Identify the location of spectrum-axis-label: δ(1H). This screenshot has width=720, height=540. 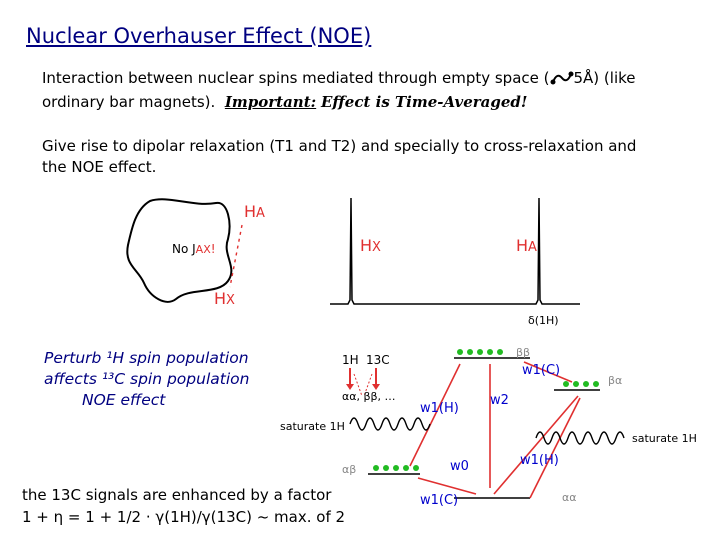
(543, 320).